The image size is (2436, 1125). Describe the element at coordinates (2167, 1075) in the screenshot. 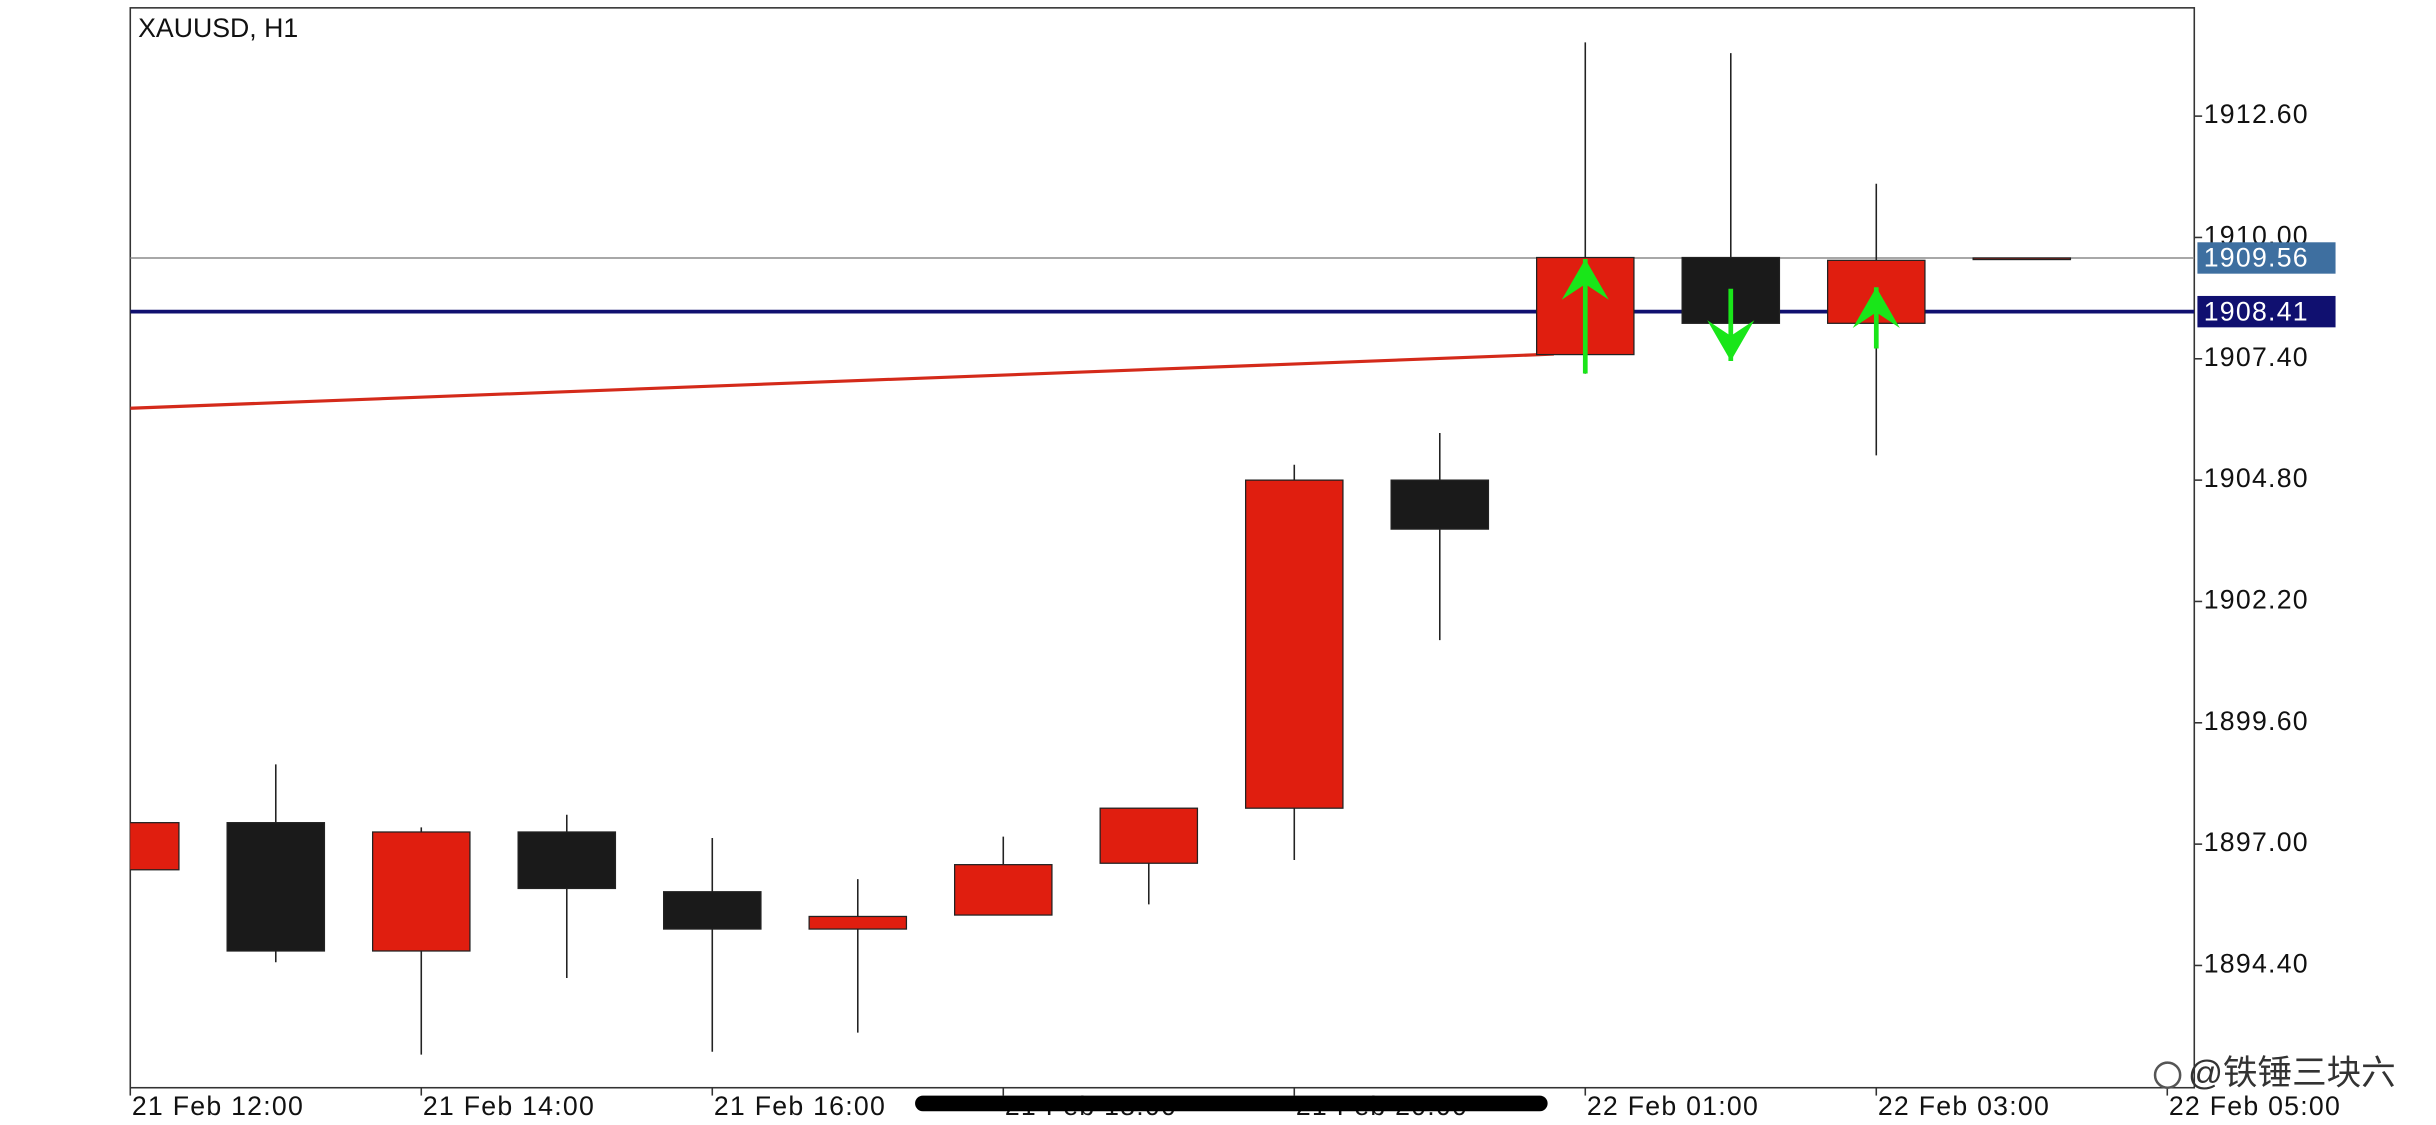

I see `watermark-logo` at that location.